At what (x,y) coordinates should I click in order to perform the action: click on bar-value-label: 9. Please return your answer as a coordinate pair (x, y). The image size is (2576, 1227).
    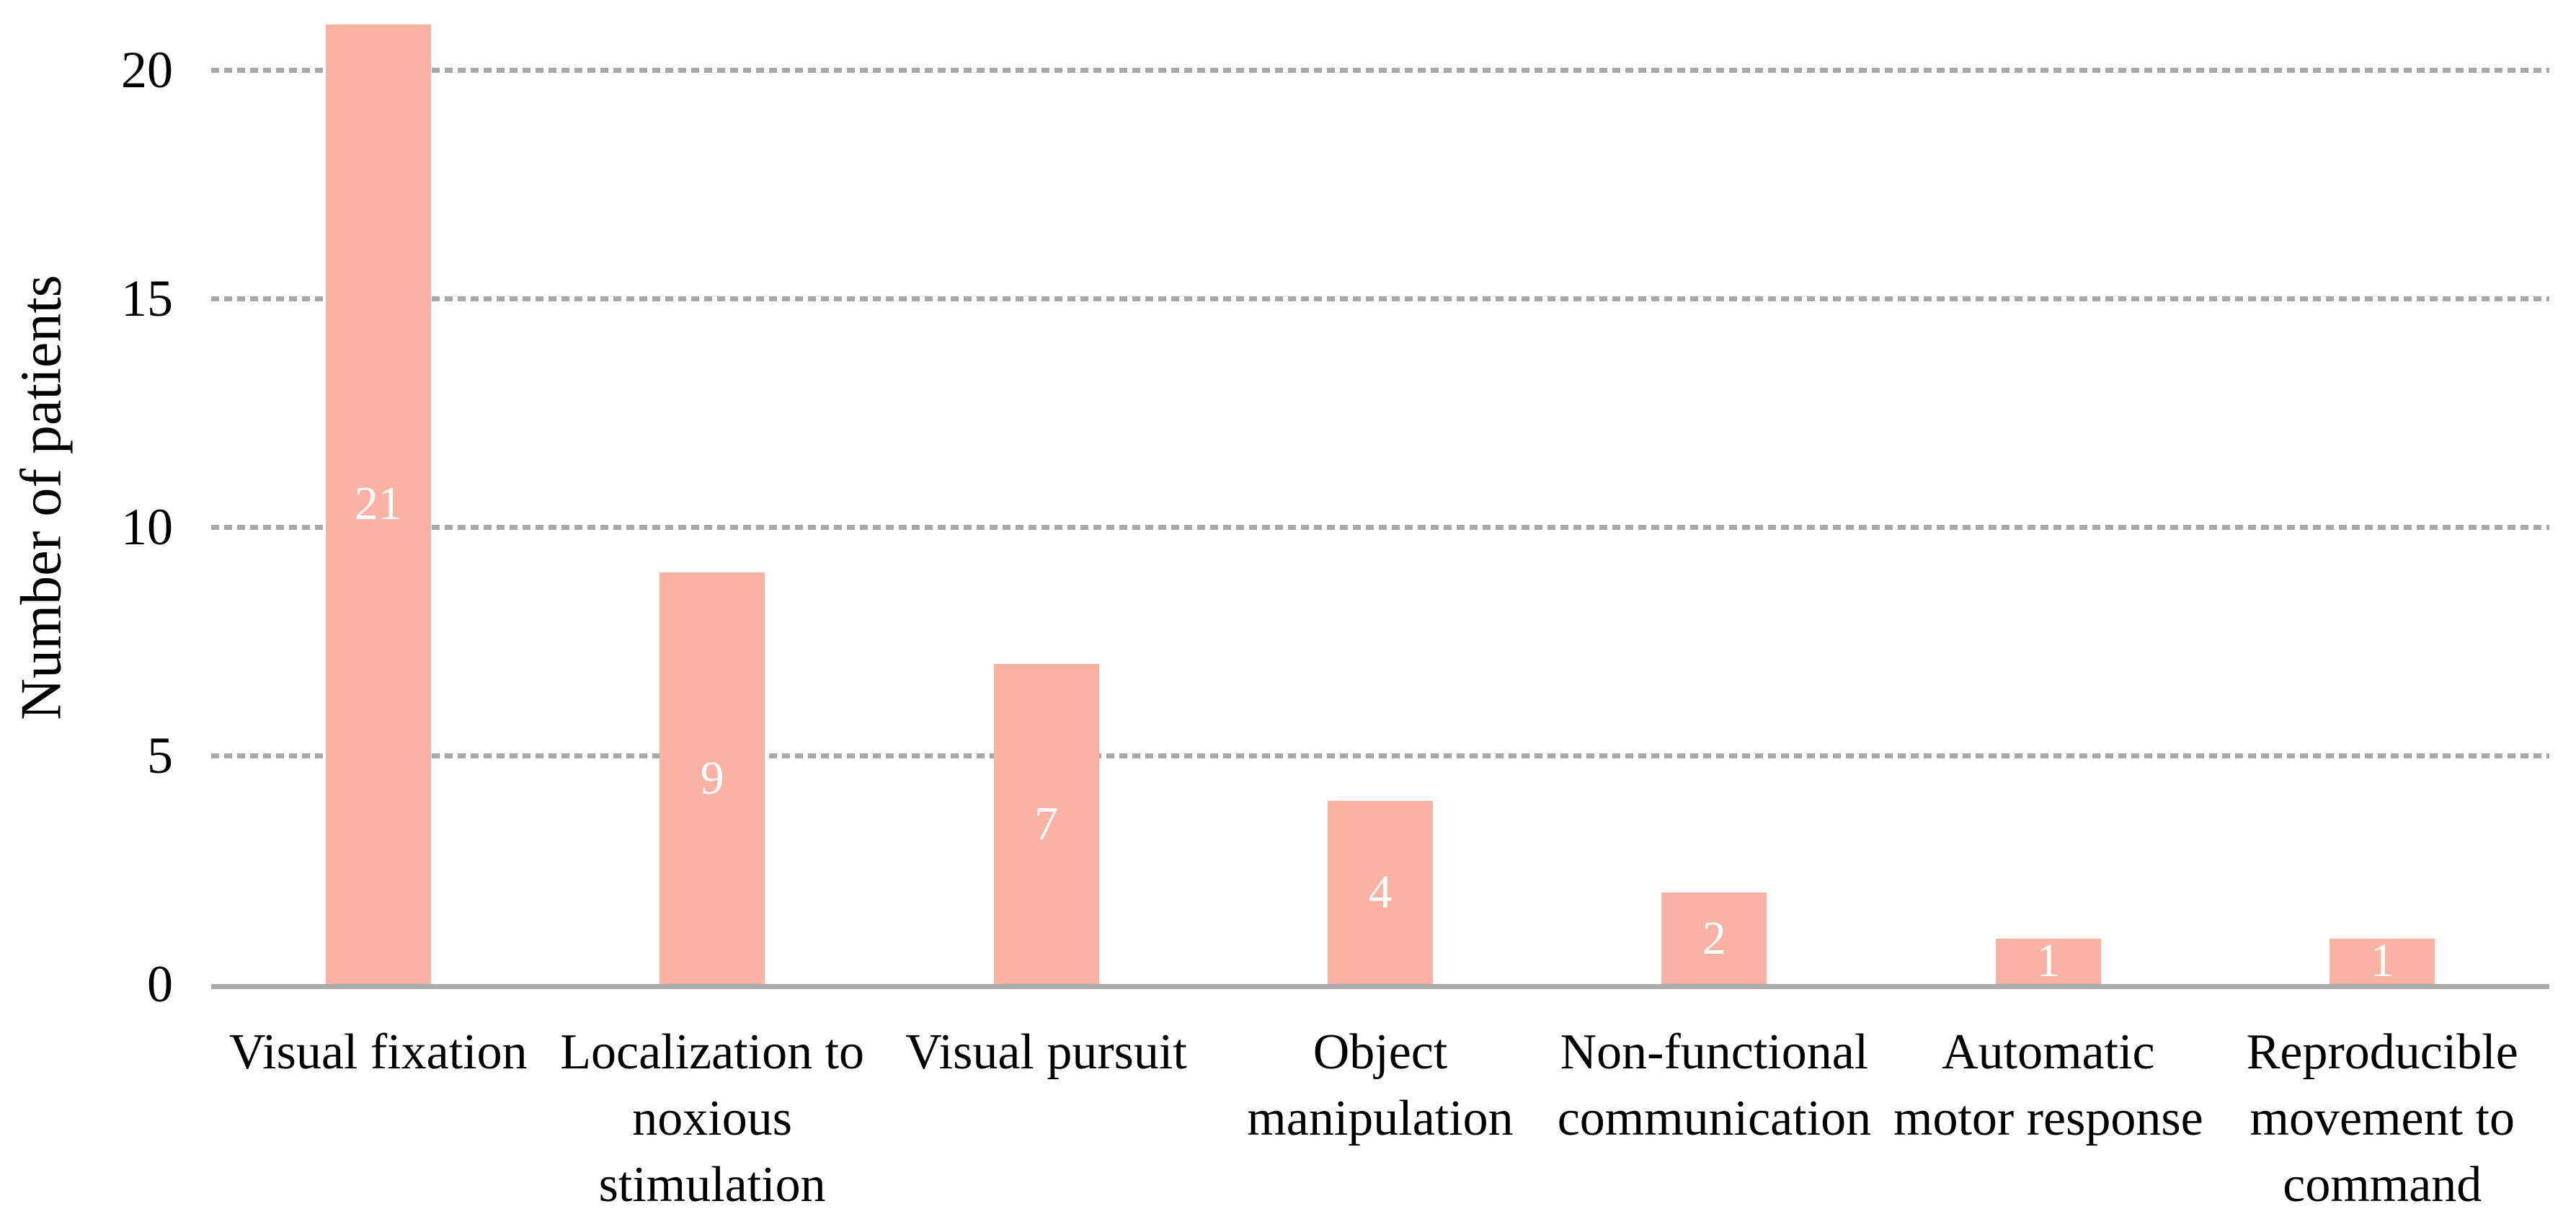
    Looking at the image, I should click on (712, 778).